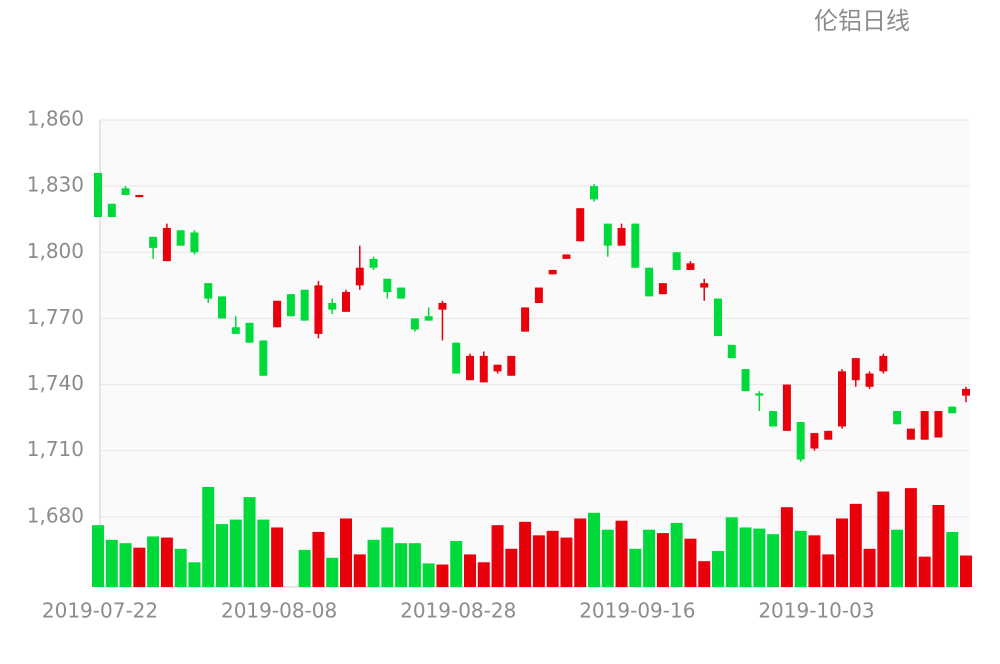  What do you see at coordinates (55, 383) in the screenshot?
I see `y-tick-label: 1,740` at bounding box center [55, 383].